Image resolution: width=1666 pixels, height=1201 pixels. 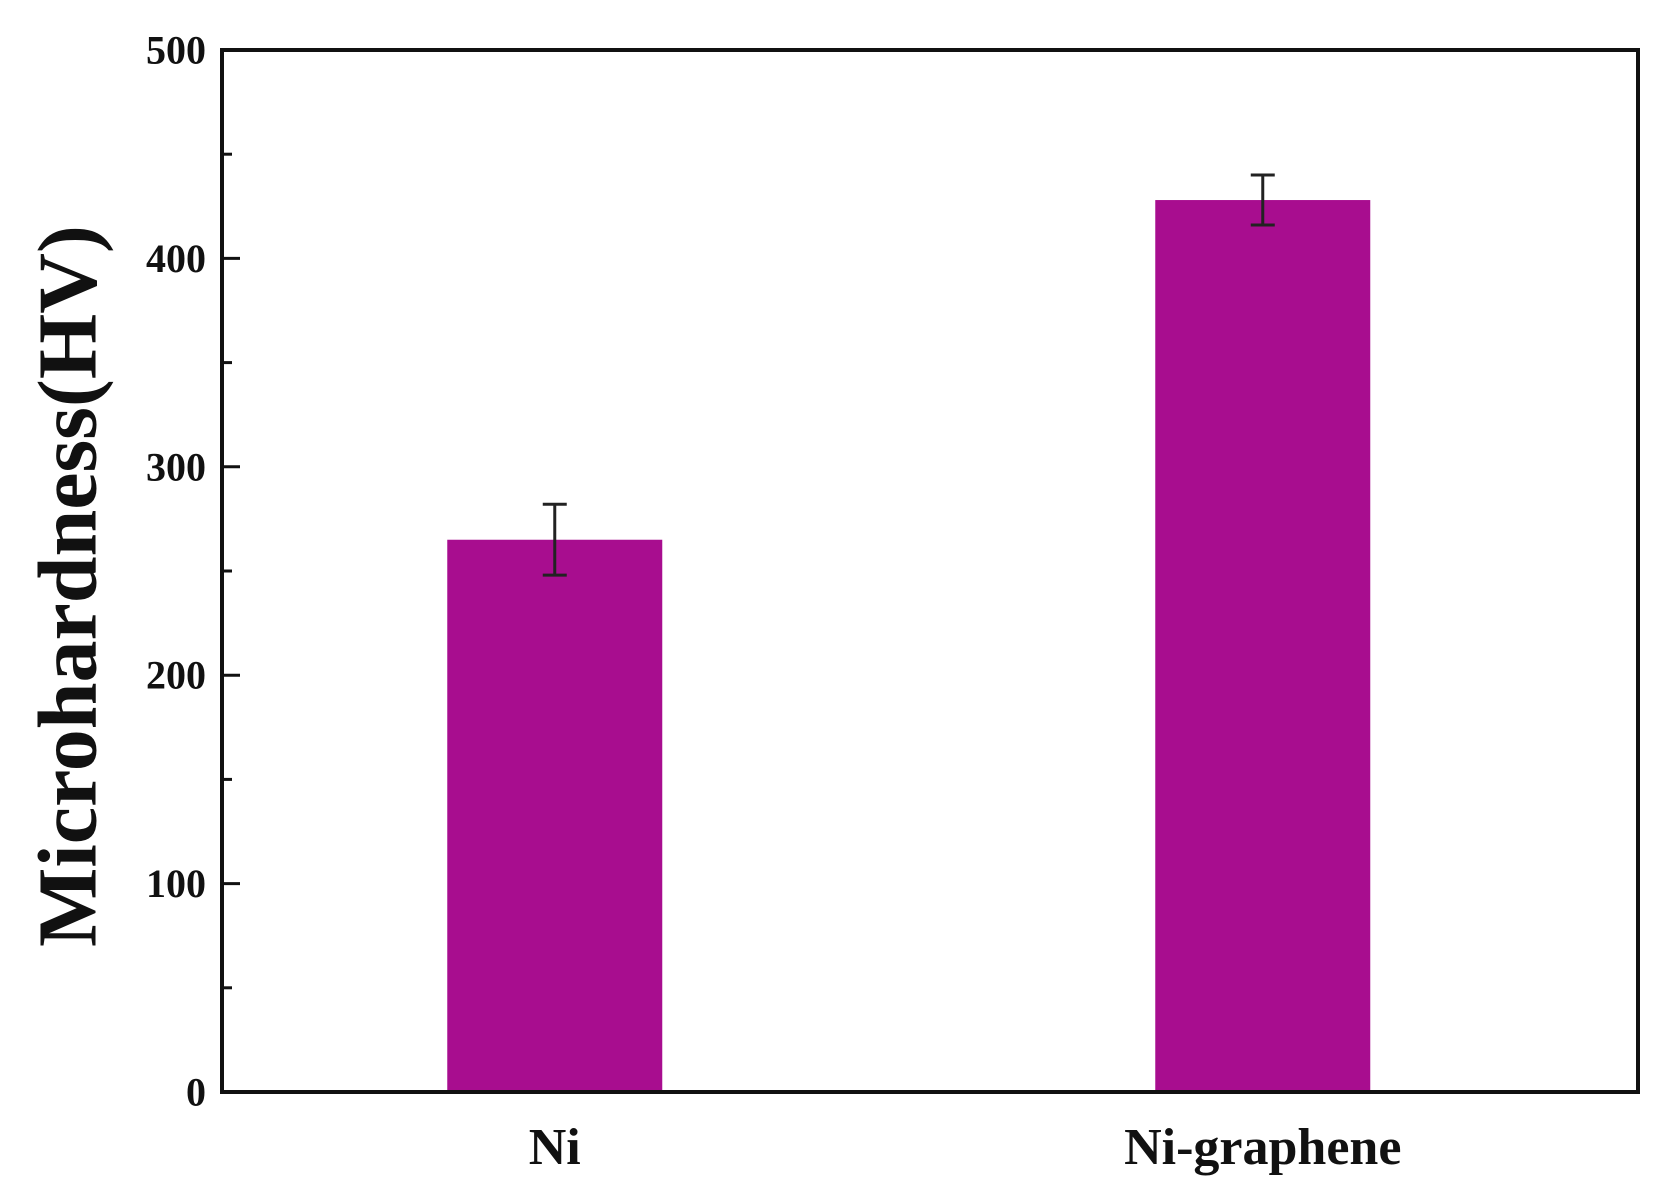 I want to click on y-tick-label: 400, so click(x=176, y=258).